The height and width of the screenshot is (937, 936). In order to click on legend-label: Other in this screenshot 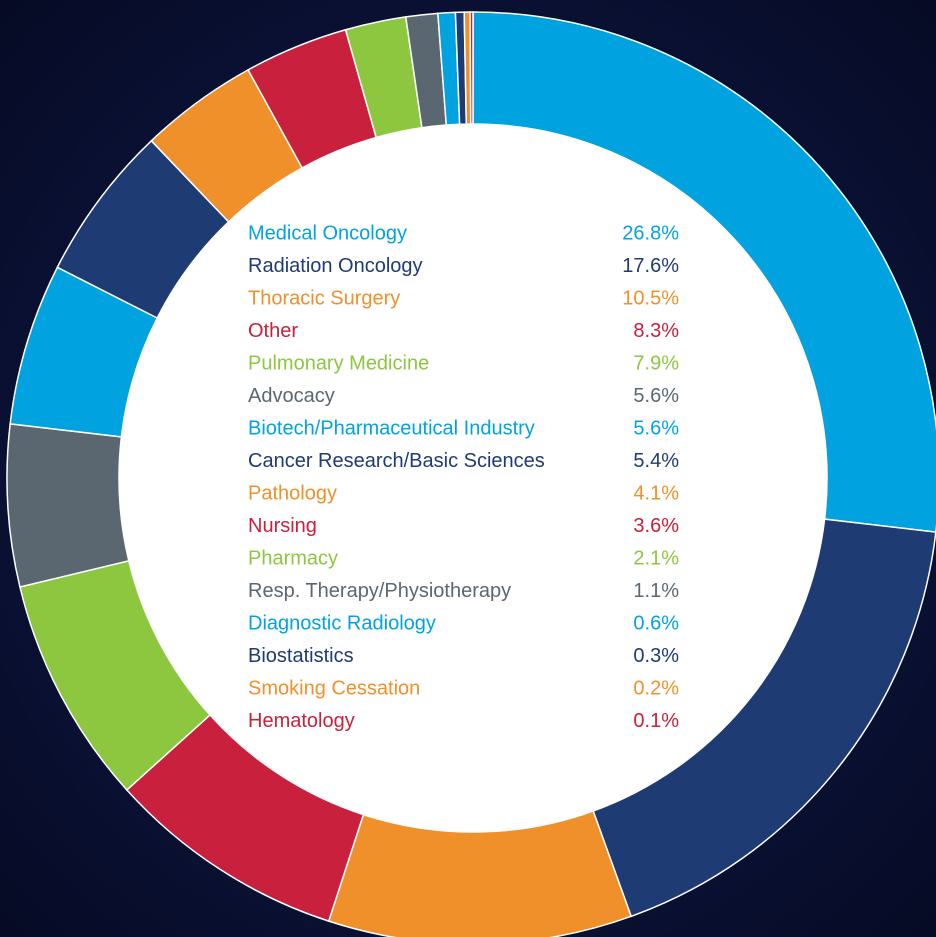, I will do `click(273, 331)`.